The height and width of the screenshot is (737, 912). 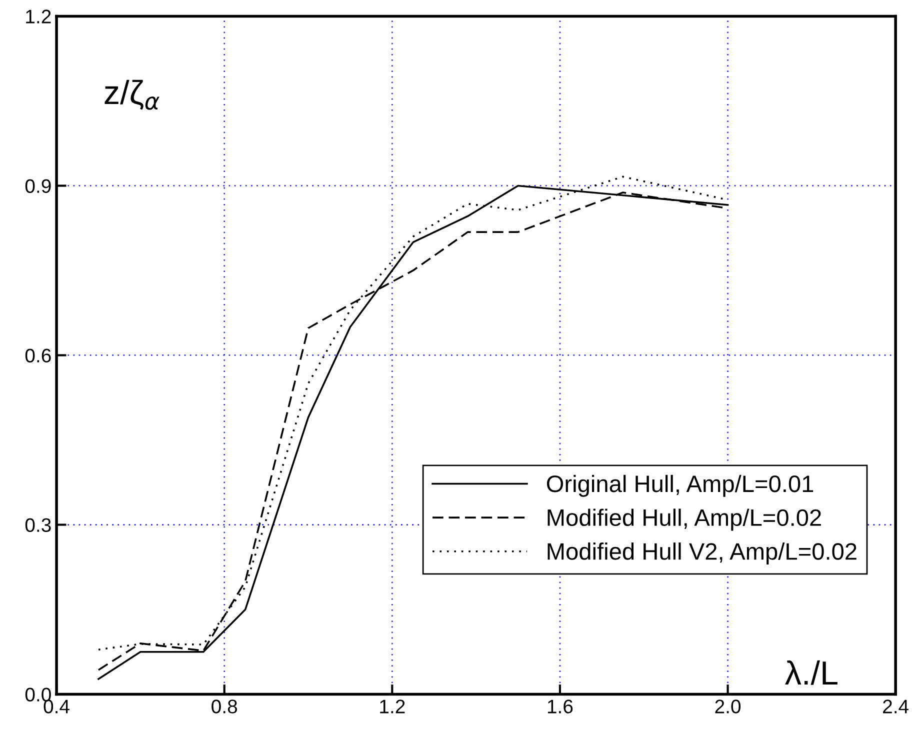 I want to click on x-tick-label: 2.4, so click(x=896, y=707).